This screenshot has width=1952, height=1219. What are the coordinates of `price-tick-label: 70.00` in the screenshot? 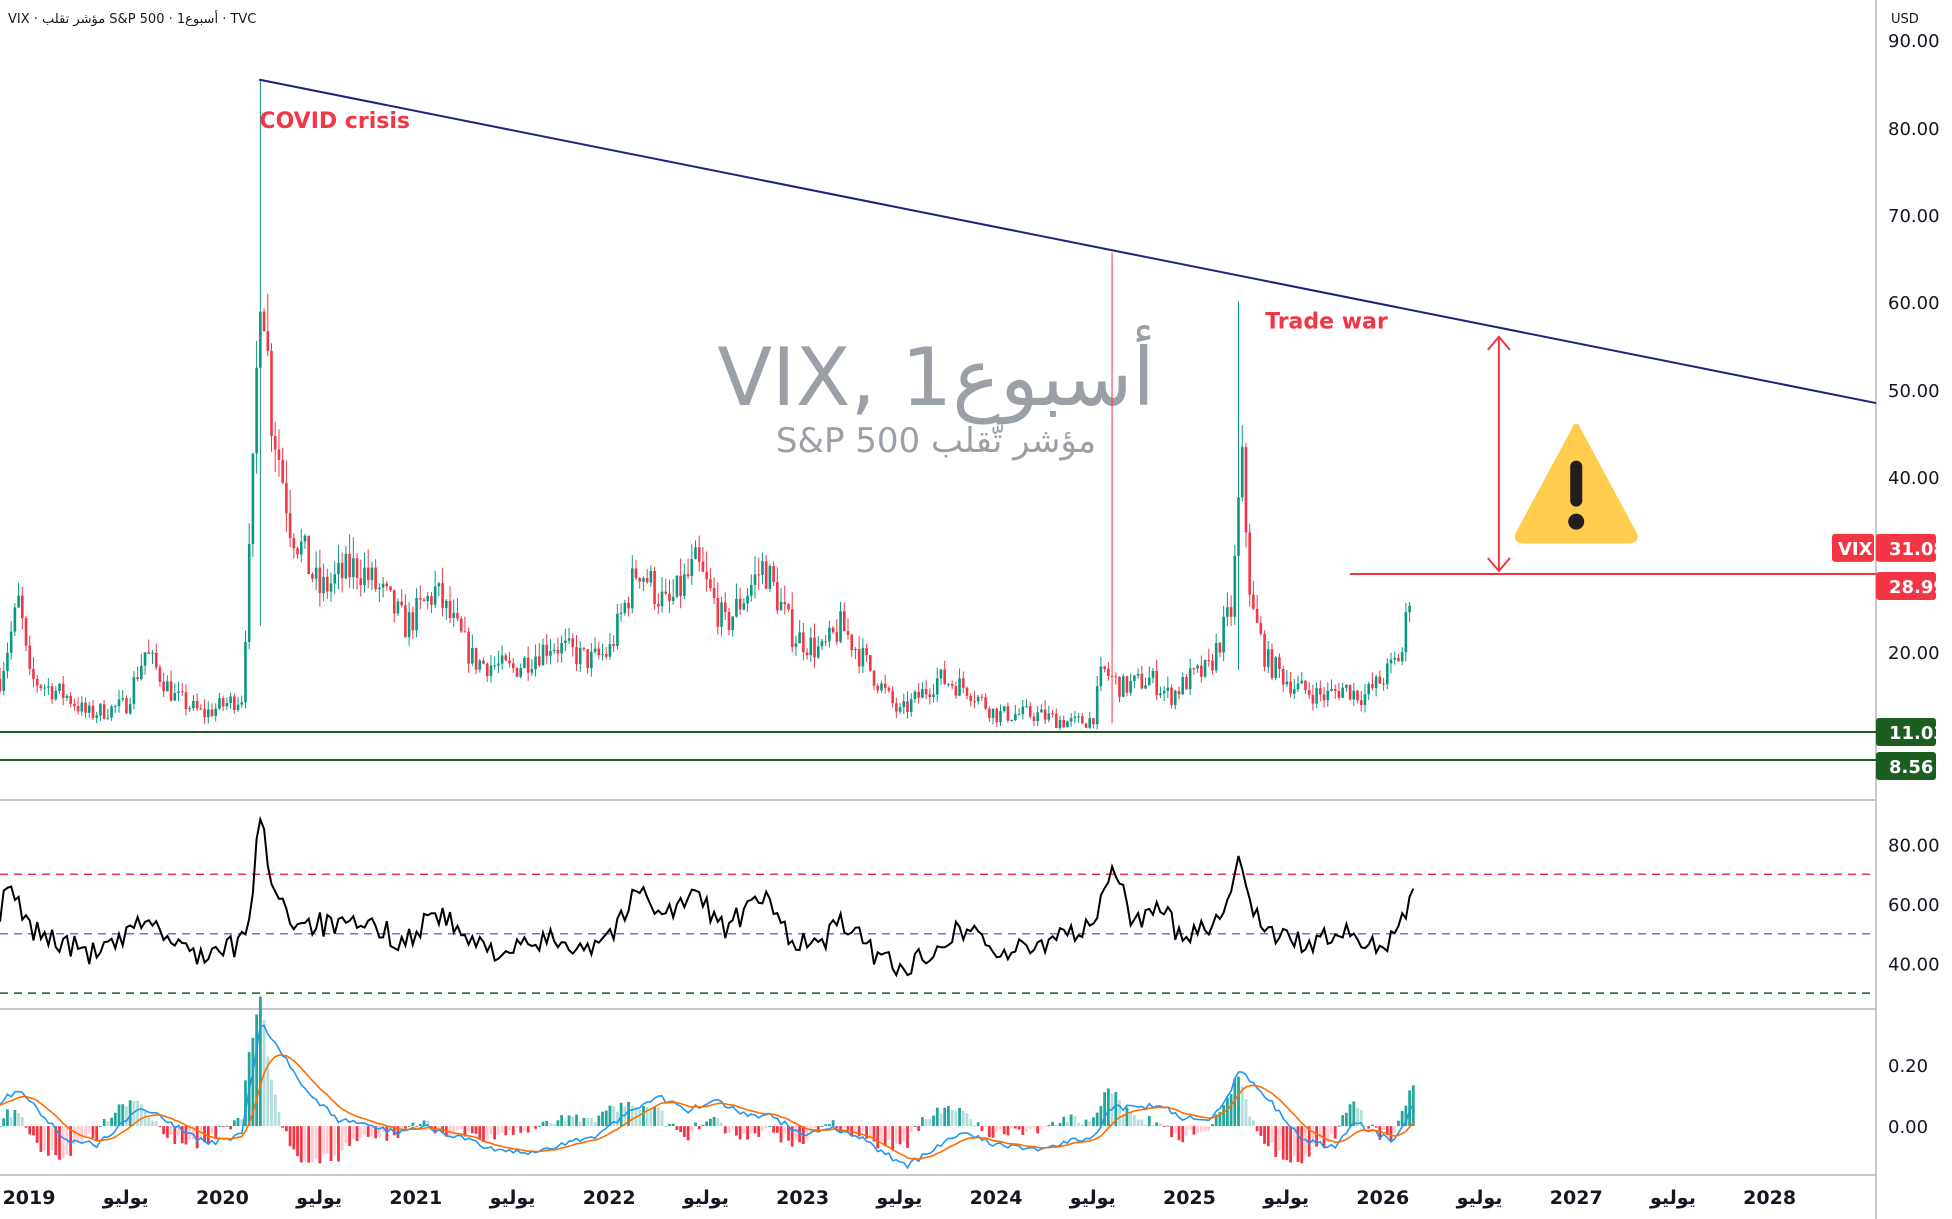 It's located at (1914, 216).